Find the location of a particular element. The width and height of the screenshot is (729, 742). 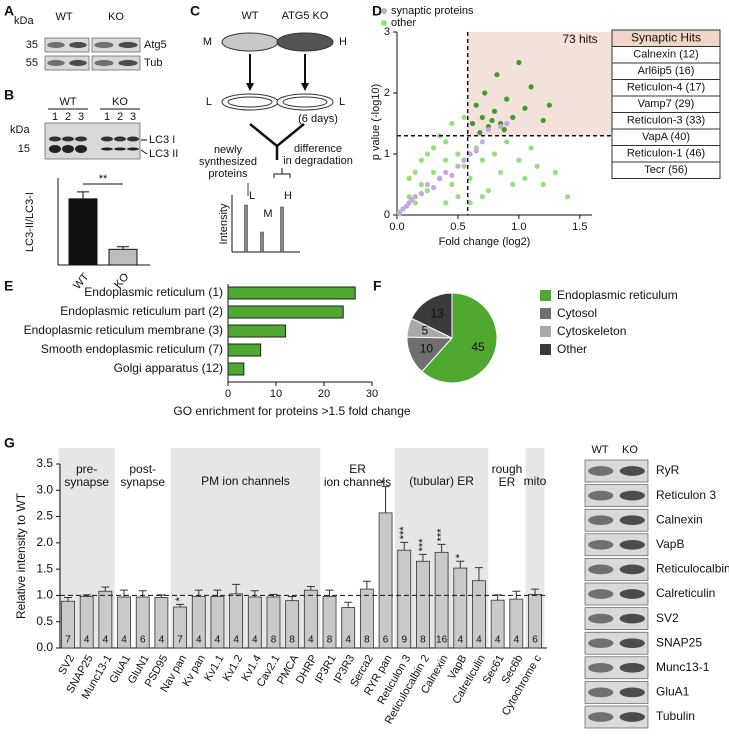

y-tick-label: 3.5 is located at coordinates (44, 463).